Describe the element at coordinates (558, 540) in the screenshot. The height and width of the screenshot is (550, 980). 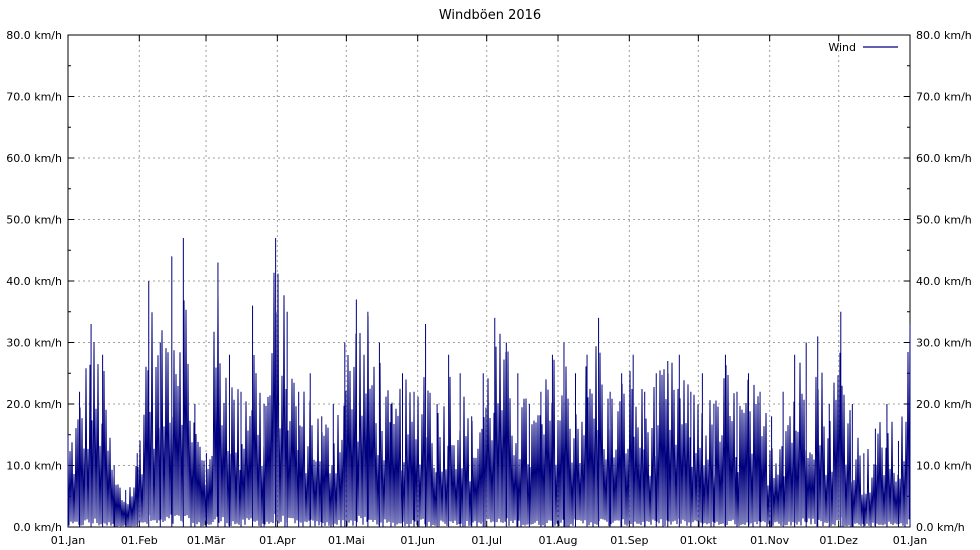
I see `x-tick-label: 01.Aug` at that location.